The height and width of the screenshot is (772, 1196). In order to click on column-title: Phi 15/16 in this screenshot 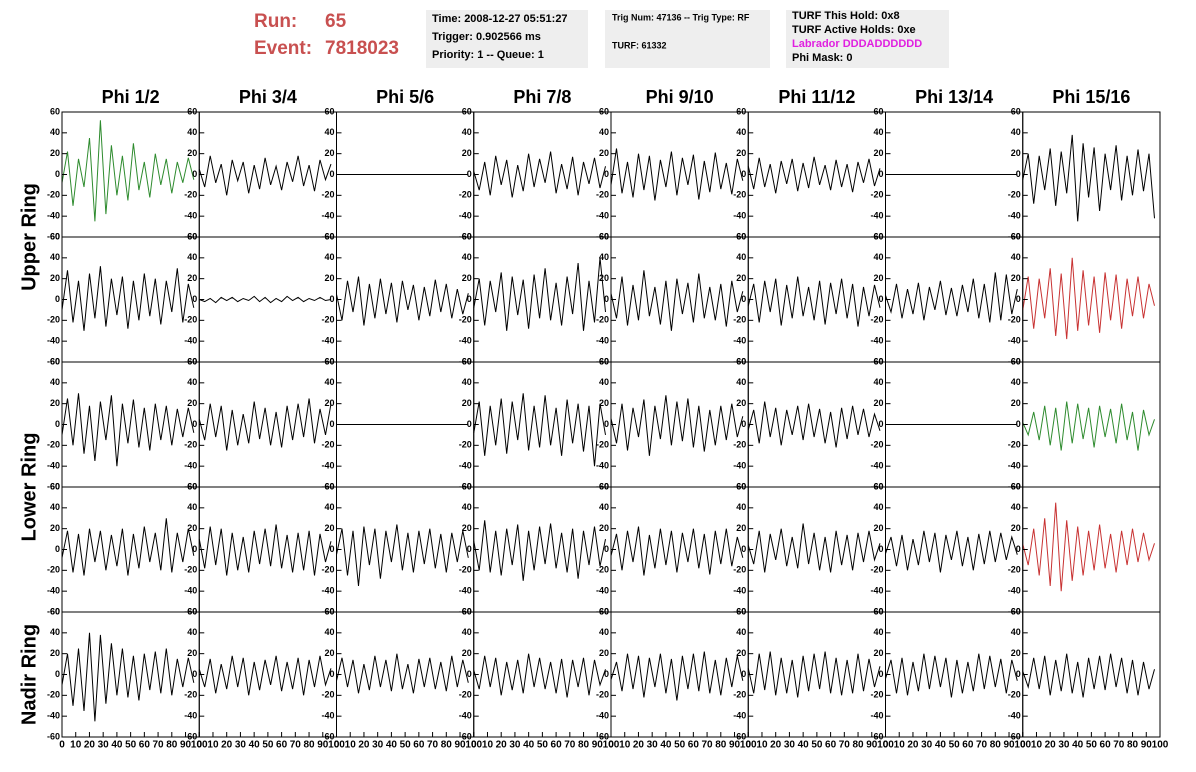, I will do `click(1091, 97)`.